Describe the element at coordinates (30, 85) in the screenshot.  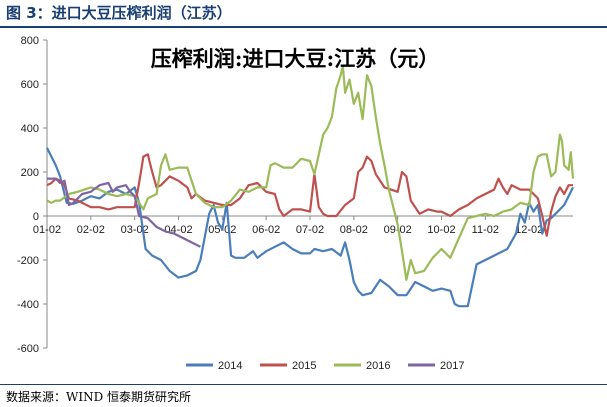
I see `y-tick-label: 600` at that location.